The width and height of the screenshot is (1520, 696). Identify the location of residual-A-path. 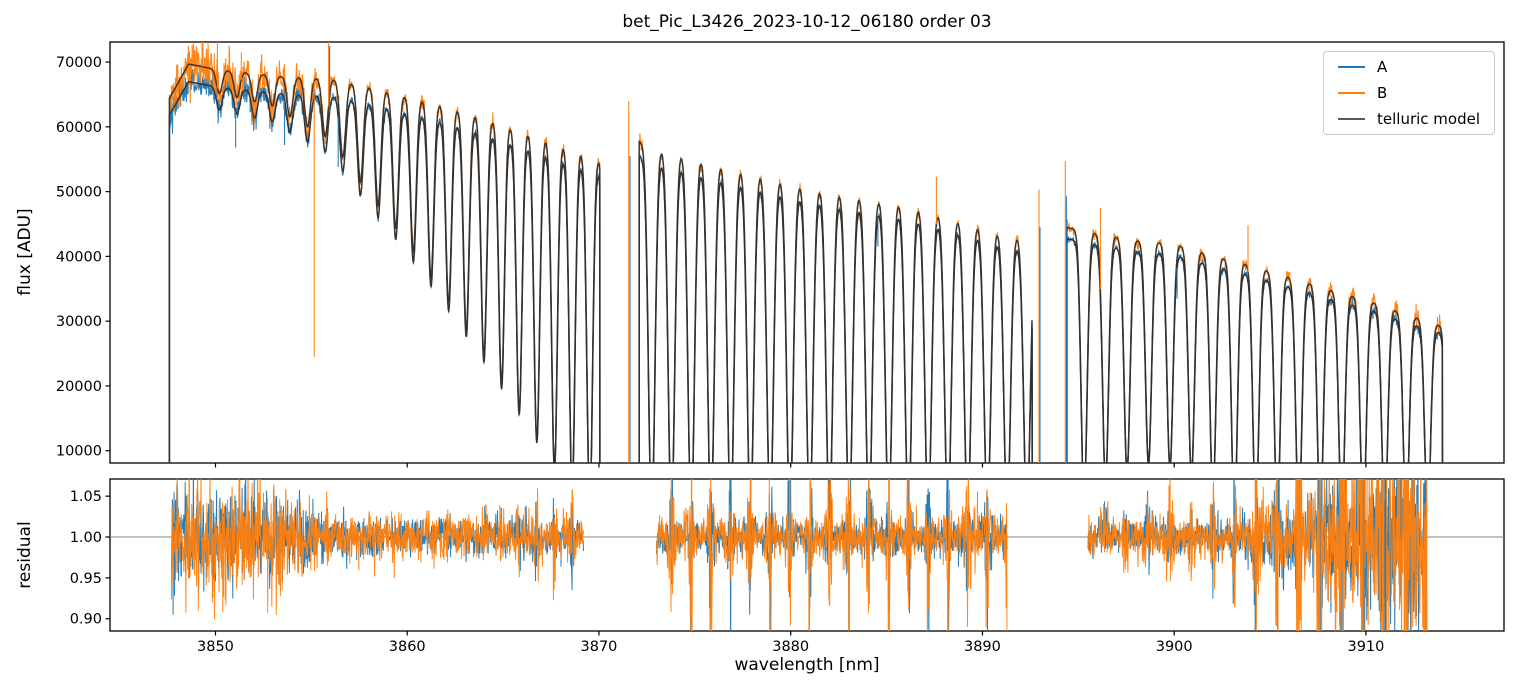
(1257, 555).